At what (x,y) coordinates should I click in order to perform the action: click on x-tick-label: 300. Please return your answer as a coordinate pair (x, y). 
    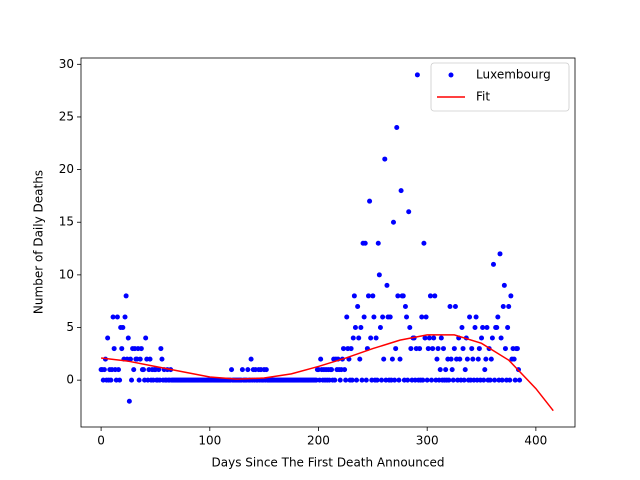
    Looking at the image, I should click on (427, 441).